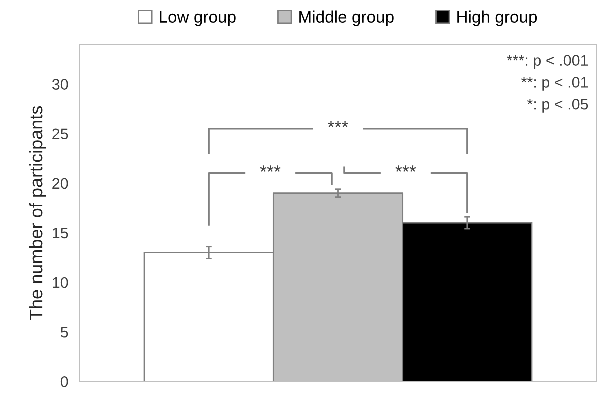 The image size is (615, 406). I want to click on y-tick-label: 15, so click(60, 233).